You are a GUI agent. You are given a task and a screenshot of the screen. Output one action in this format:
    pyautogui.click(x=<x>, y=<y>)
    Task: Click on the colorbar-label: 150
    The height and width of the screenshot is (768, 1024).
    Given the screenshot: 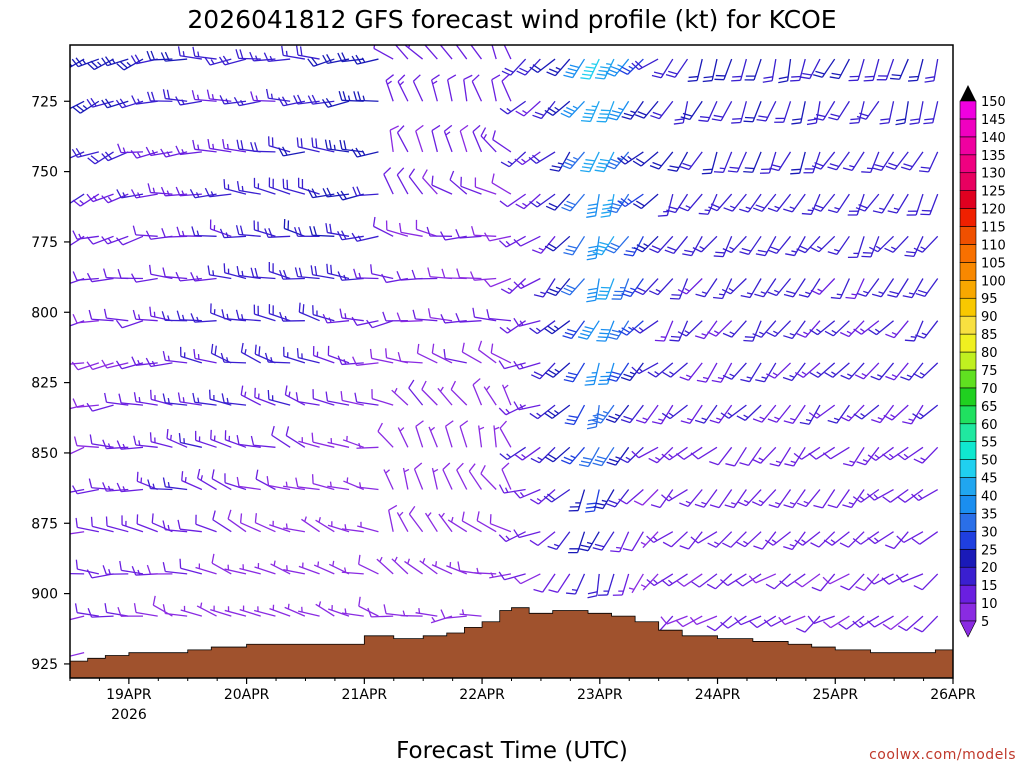 What is the action you would take?
    pyautogui.click(x=993, y=102)
    